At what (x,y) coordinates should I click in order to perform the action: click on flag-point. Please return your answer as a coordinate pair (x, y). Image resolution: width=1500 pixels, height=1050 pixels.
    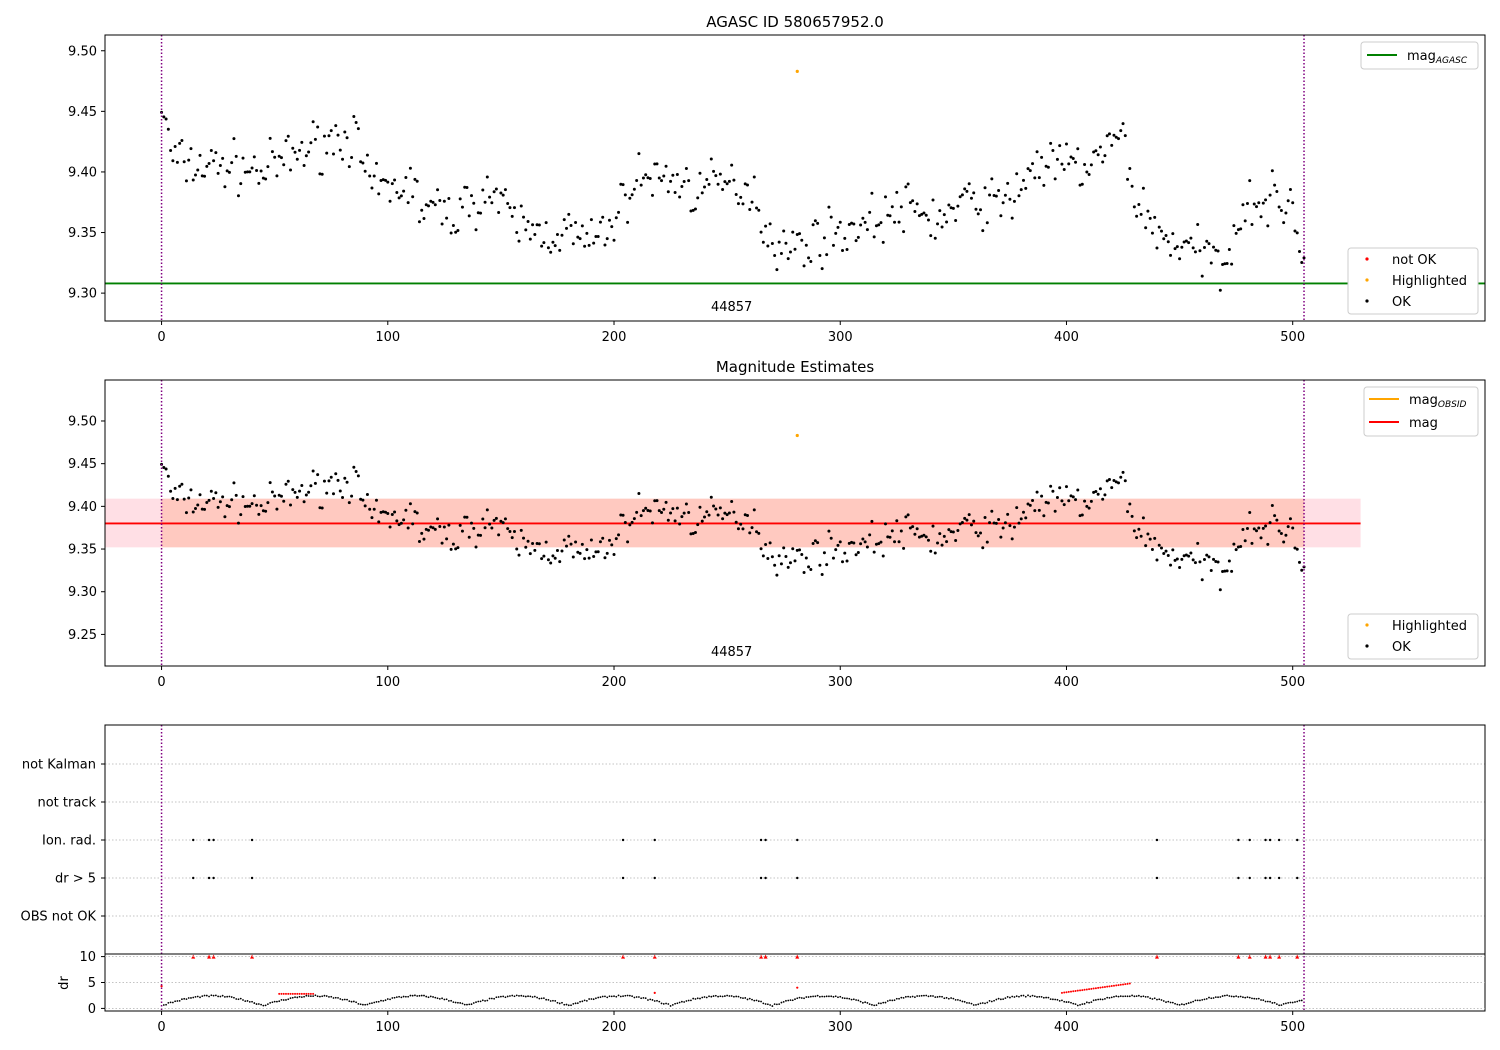
    Looking at the image, I should click on (1265, 840).